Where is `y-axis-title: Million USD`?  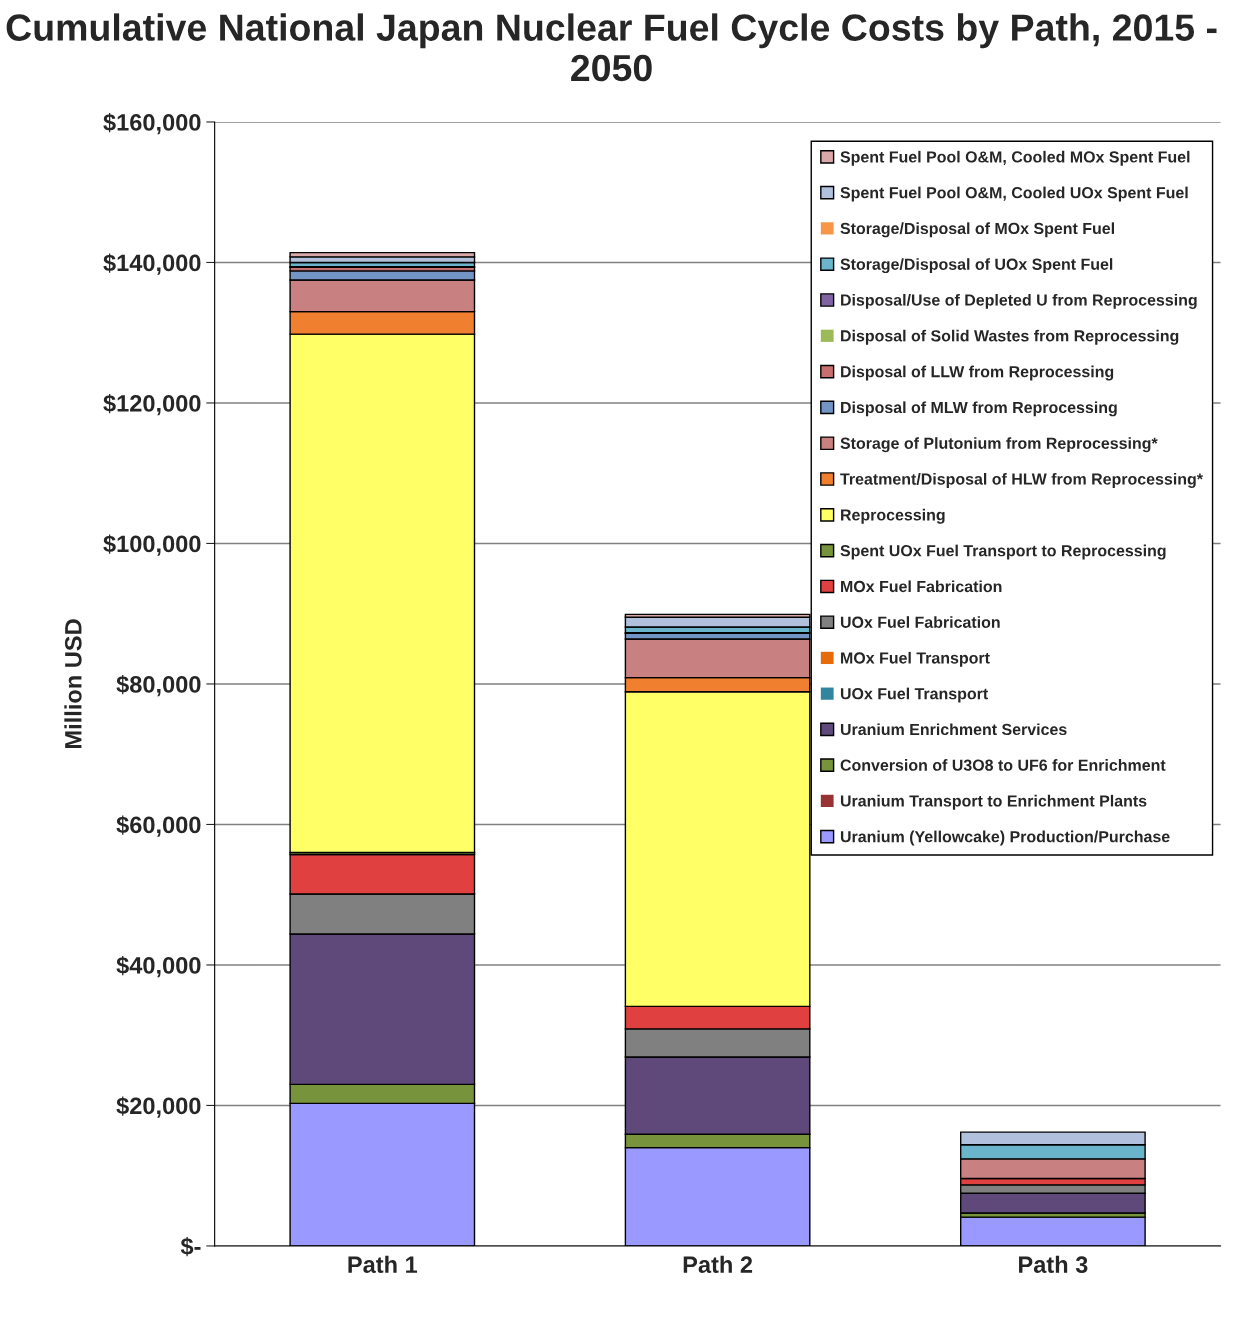 y-axis-title: Million USD is located at coordinates (73, 683).